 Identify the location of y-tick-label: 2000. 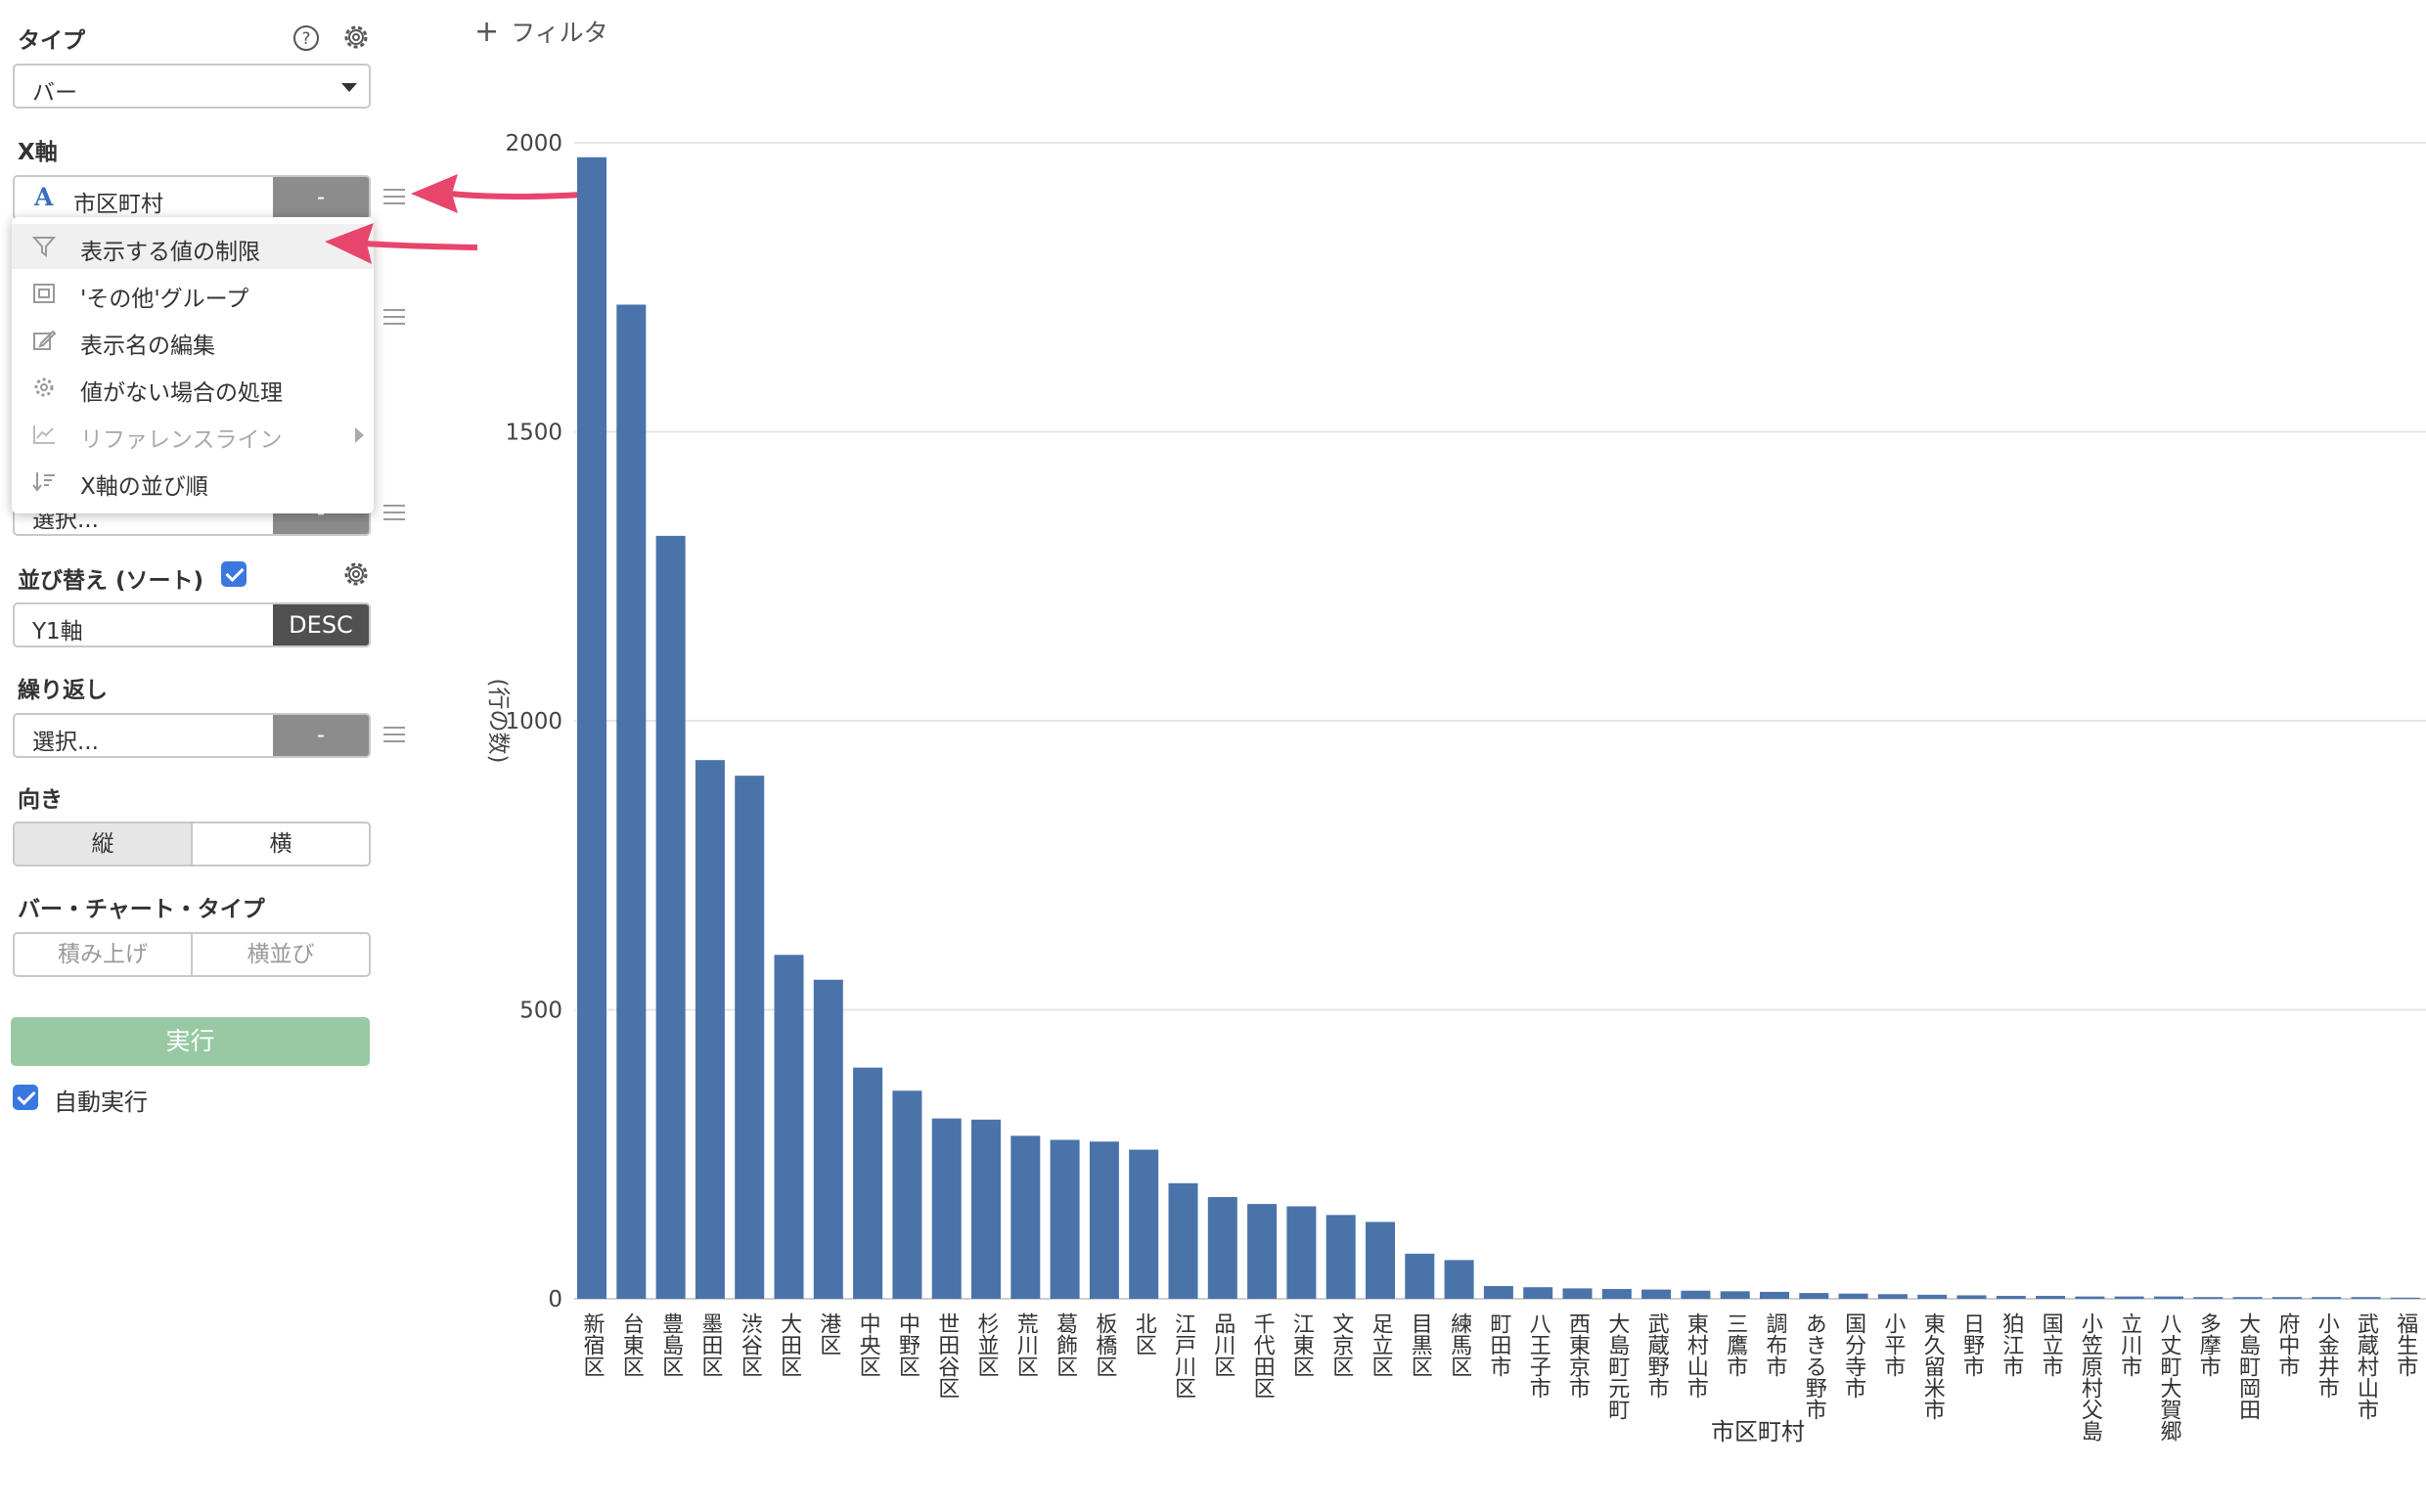
(533, 143).